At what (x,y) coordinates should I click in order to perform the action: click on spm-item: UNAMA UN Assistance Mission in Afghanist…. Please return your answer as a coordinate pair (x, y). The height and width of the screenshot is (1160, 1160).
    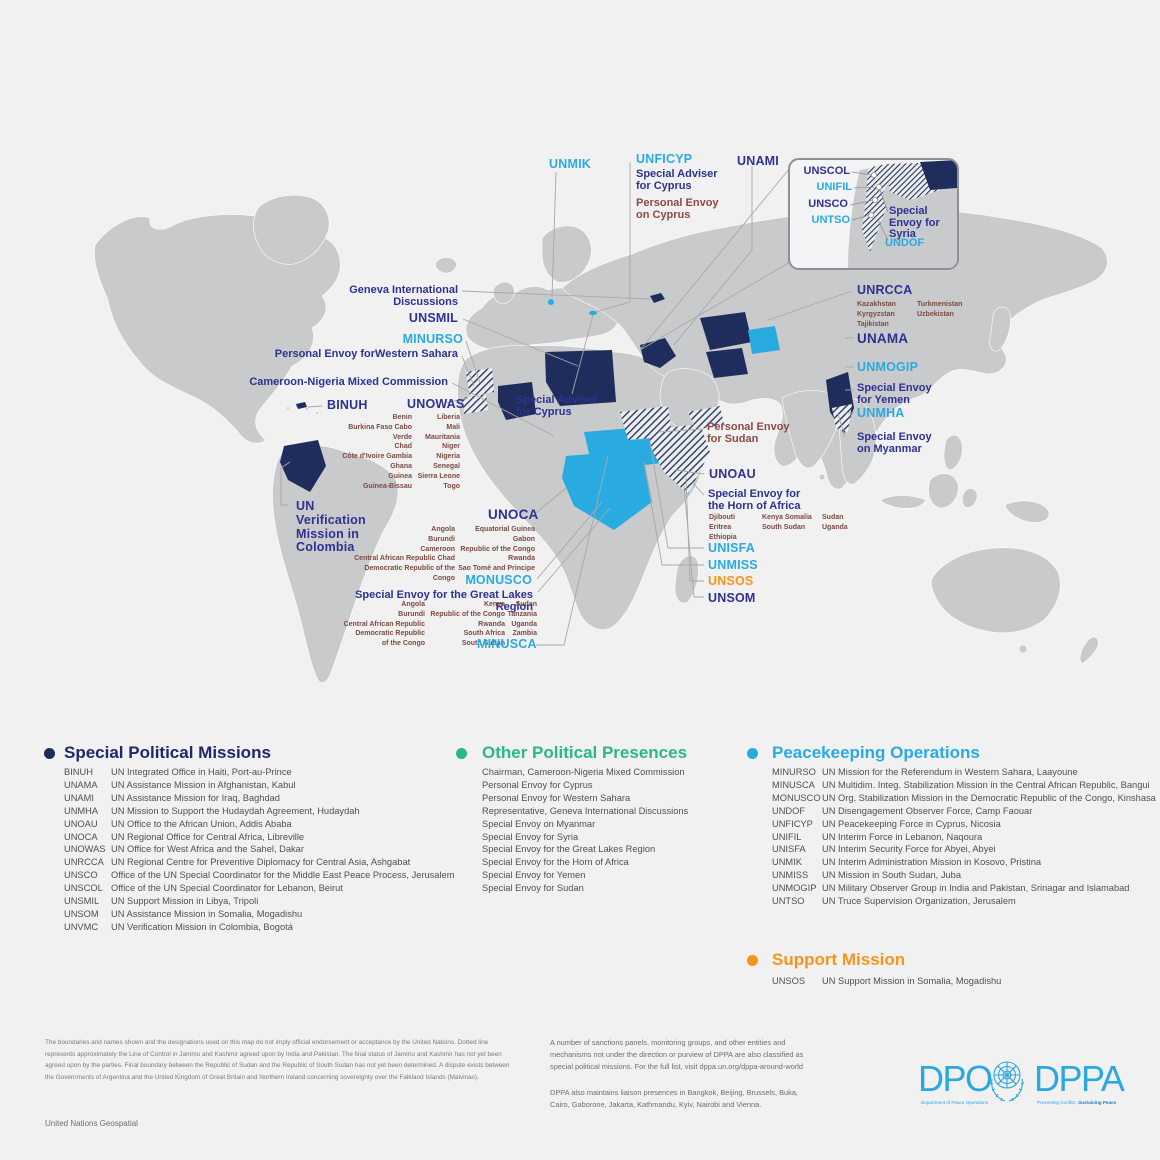
    Looking at the image, I should click on (259, 785).